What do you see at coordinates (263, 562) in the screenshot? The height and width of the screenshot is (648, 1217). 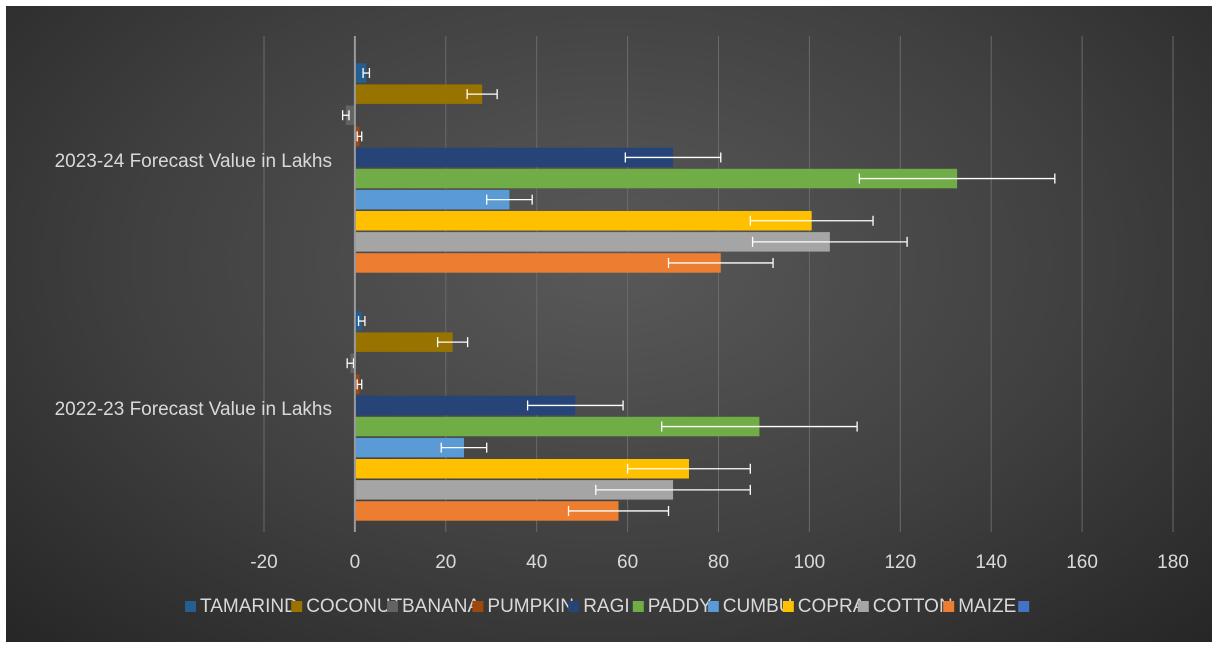 I see `x-tick-label: -20` at bounding box center [263, 562].